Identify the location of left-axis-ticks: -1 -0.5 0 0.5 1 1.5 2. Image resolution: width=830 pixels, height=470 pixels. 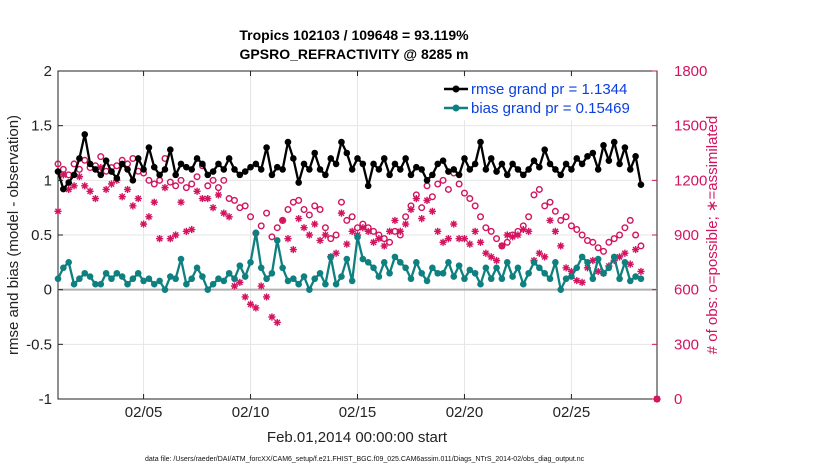
(44, 235).